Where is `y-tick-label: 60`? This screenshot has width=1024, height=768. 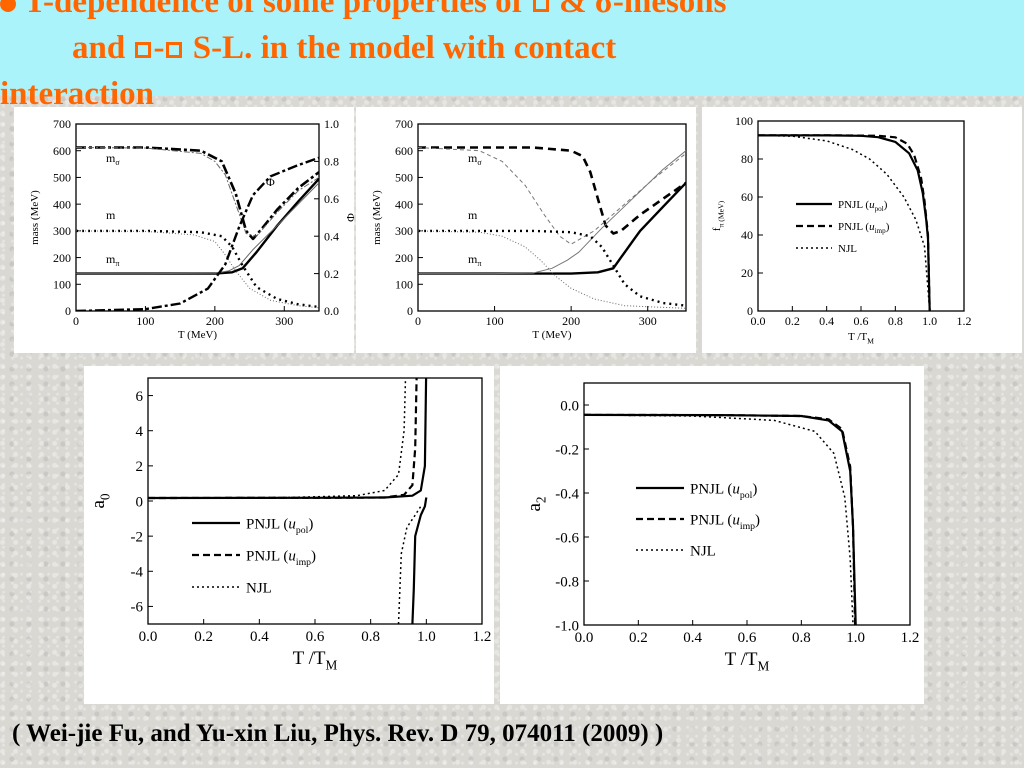
y-tick-label: 60 is located at coordinates (747, 197).